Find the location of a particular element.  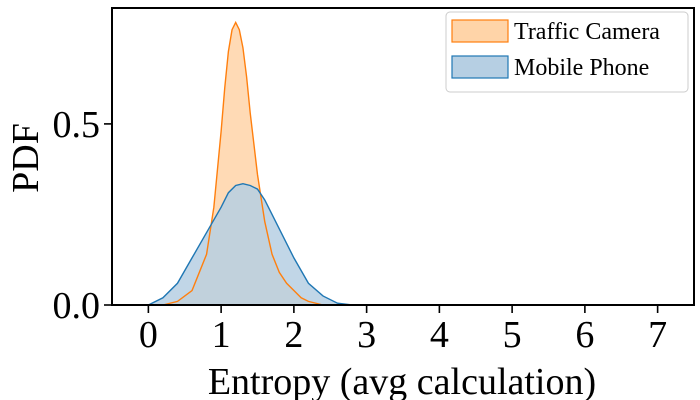

legend-label-1: Mobile Phone is located at coordinates (581, 68).